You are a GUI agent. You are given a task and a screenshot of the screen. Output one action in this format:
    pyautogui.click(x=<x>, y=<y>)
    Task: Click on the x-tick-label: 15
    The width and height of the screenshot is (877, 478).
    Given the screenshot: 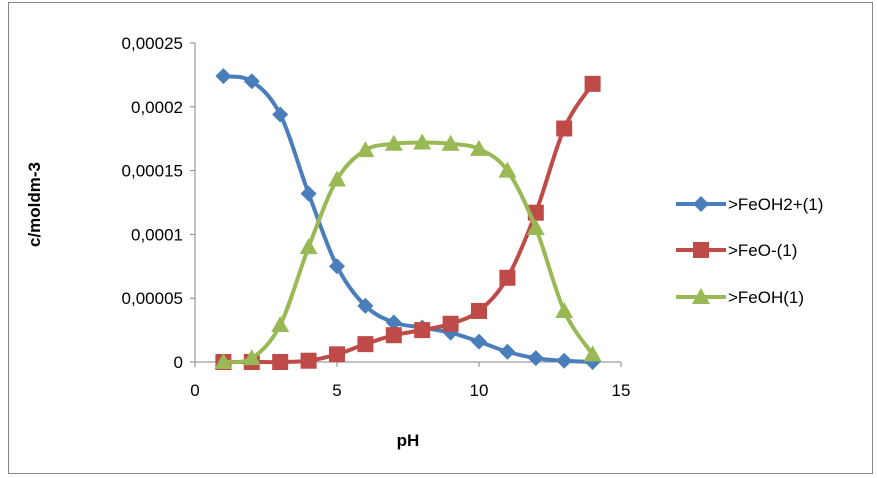 What is the action you would take?
    pyautogui.click(x=621, y=390)
    